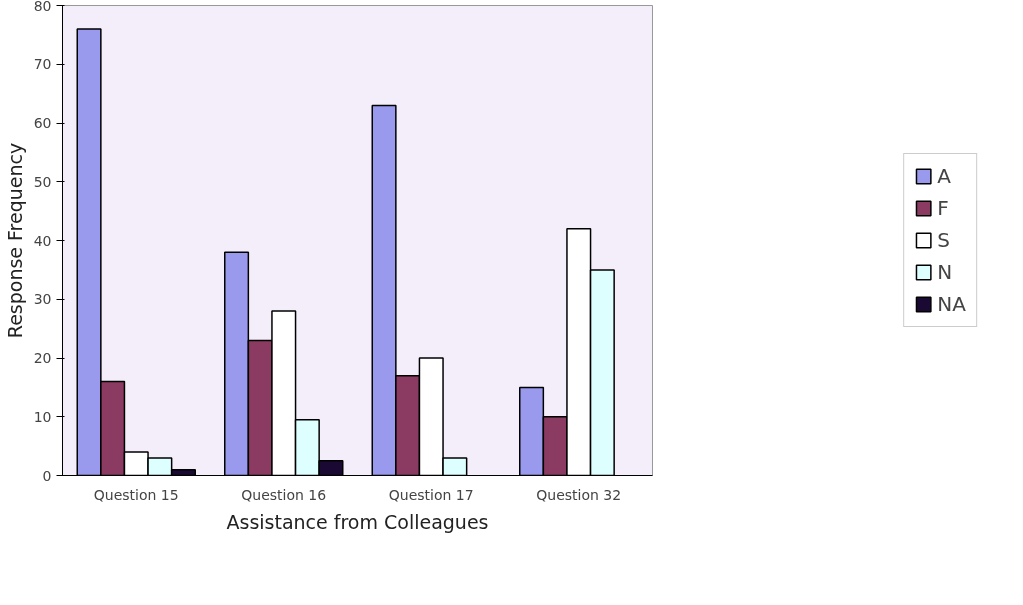  I want to click on y-tick-label: 80, so click(42, 7).